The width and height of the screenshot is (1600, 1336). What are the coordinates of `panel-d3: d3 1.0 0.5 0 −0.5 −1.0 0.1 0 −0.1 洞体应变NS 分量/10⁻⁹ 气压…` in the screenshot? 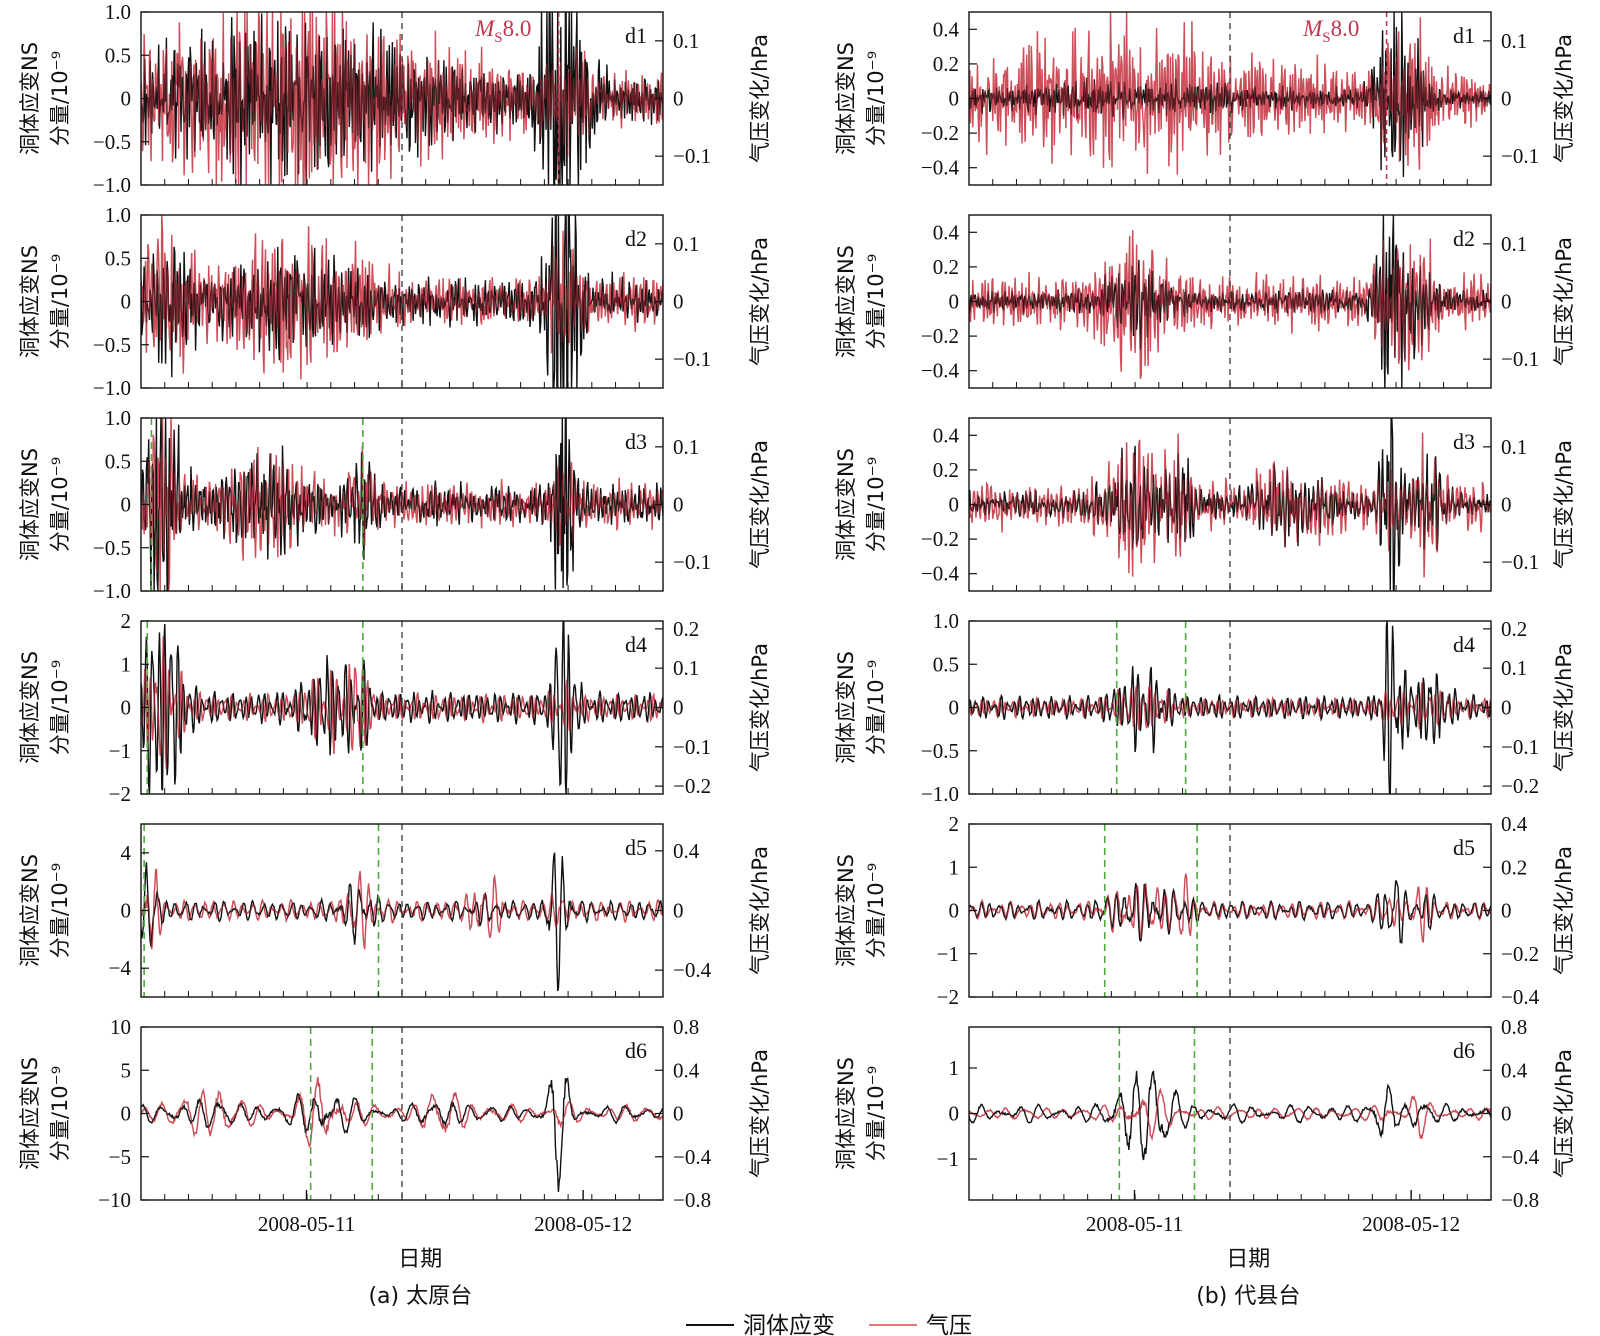 It's located at (395, 504).